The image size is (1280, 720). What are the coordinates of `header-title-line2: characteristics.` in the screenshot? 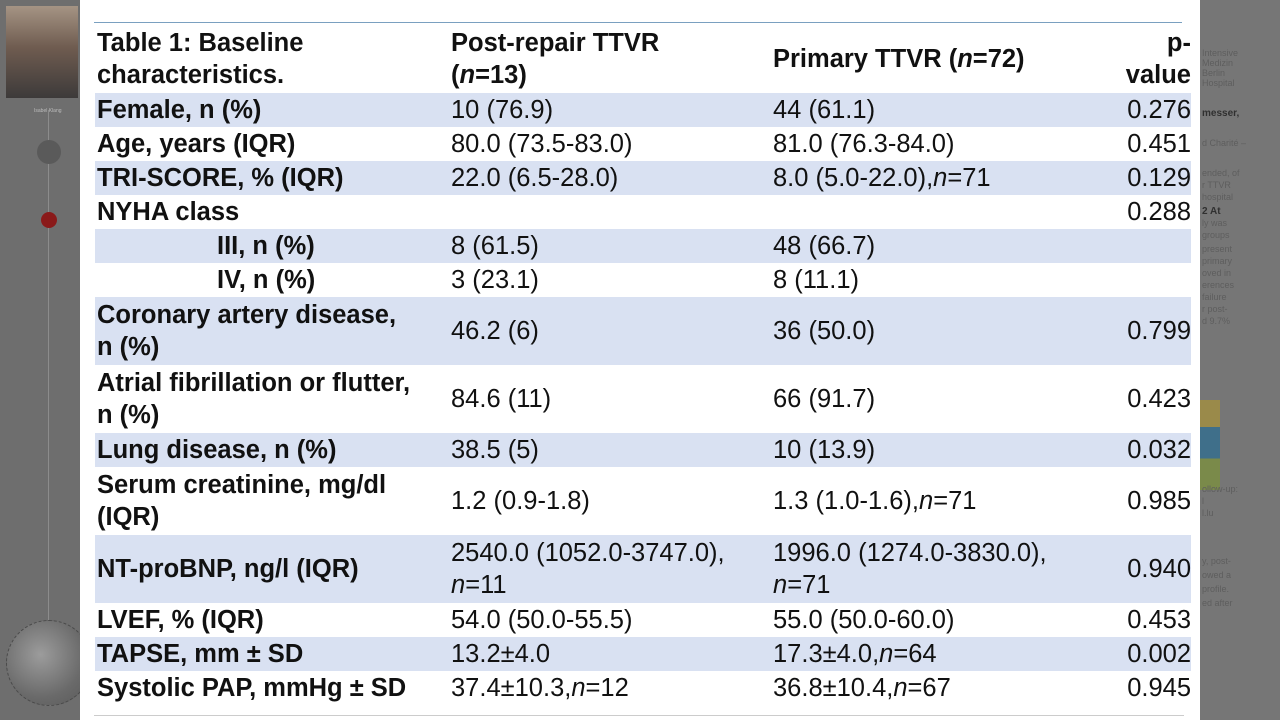 It's located at (191, 75).